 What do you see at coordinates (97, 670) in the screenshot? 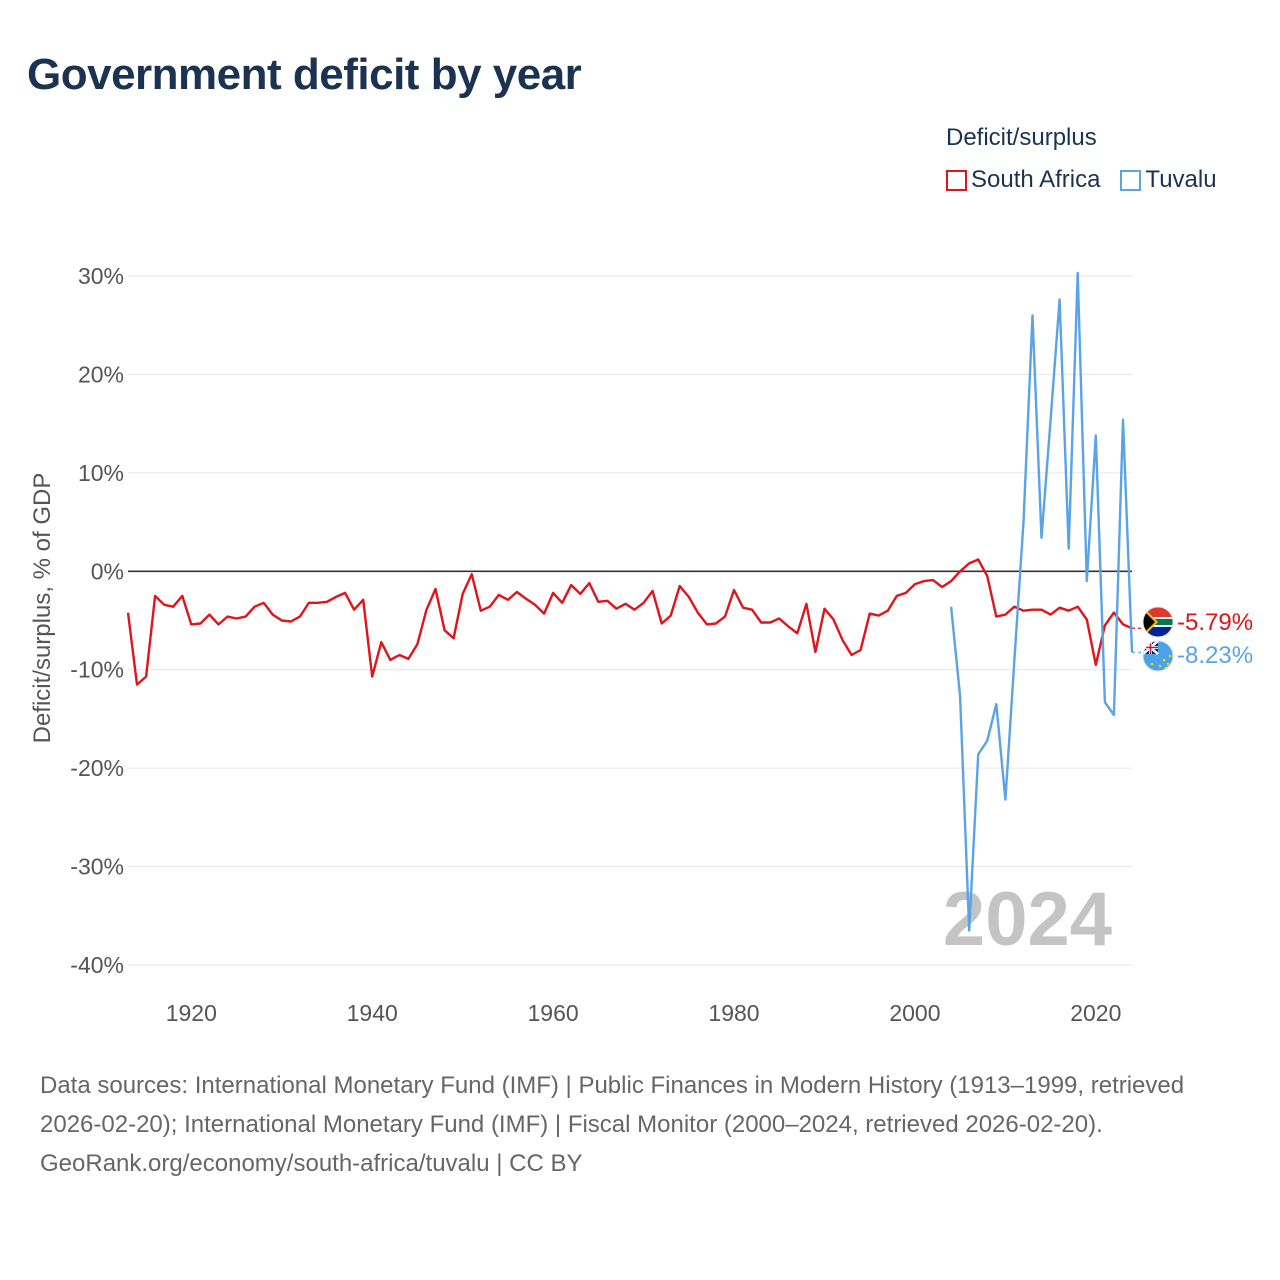
I see `y-tick-label: -10%` at bounding box center [97, 670].